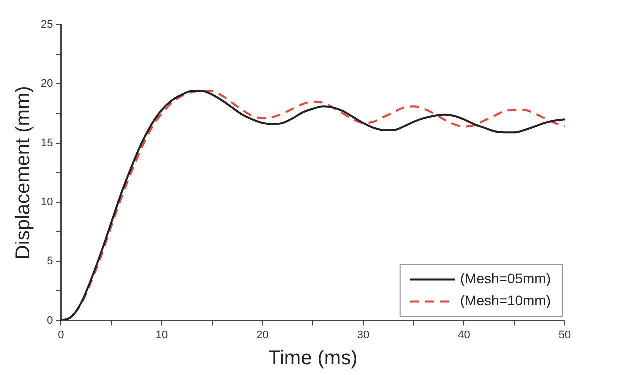 The height and width of the screenshot is (375, 620). What do you see at coordinates (47, 143) in the screenshot?
I see `y-tick-label: 15` at bounding box center [47, 143].